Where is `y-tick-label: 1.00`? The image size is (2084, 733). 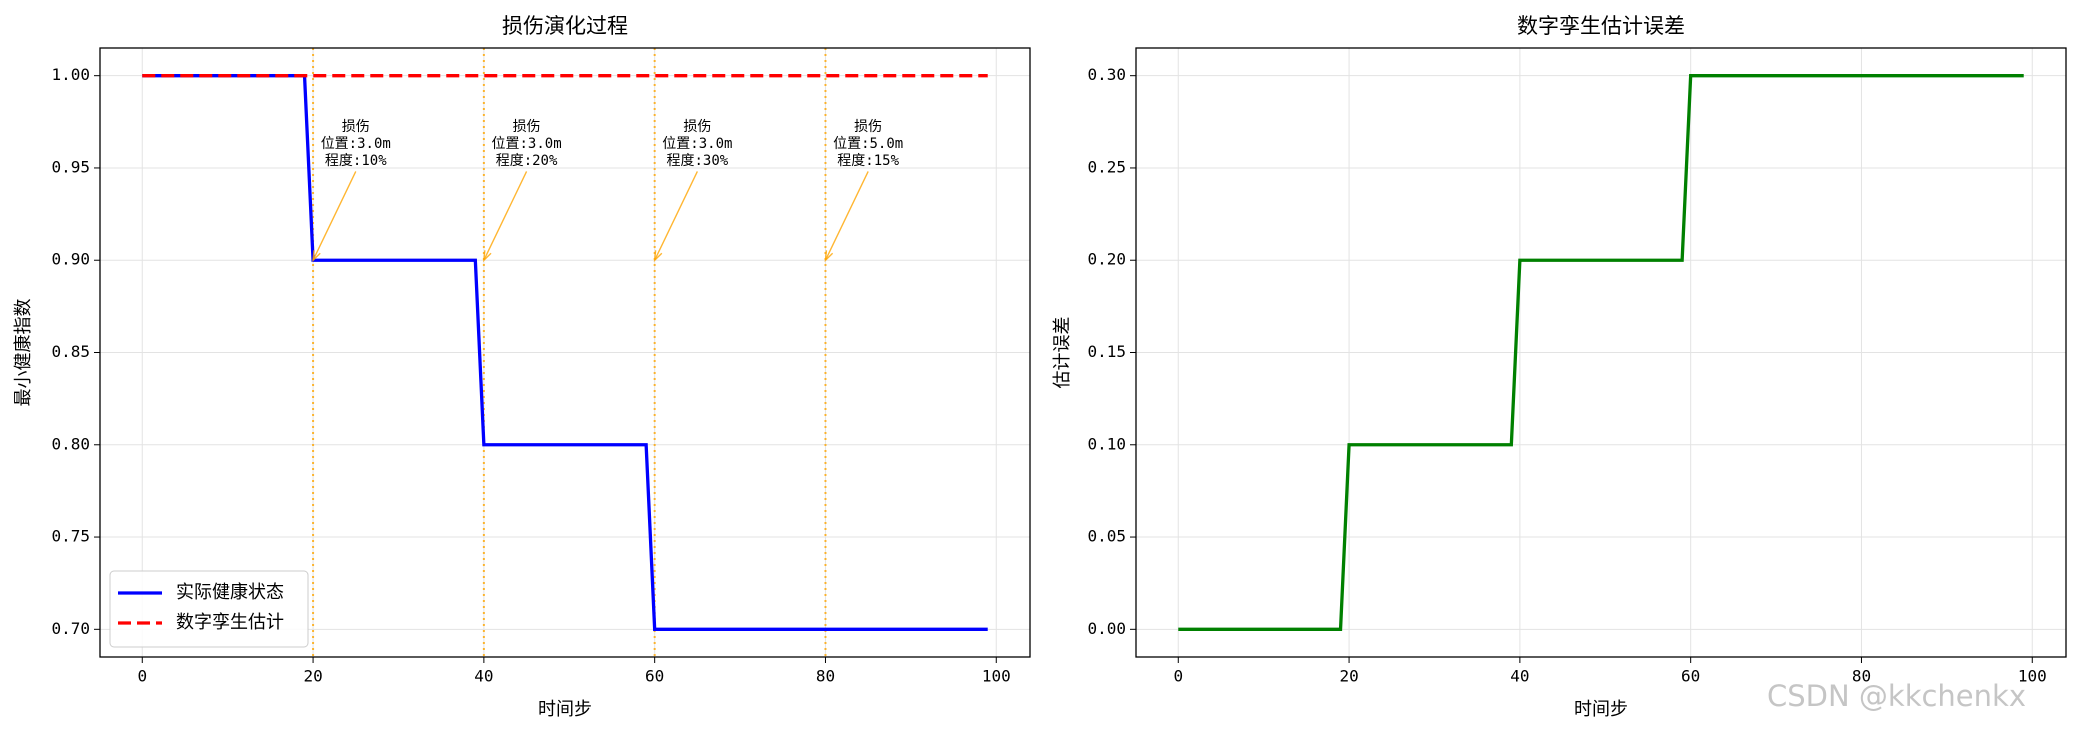 y-tick-label: 1.00 is located at coordinates (70, 74).